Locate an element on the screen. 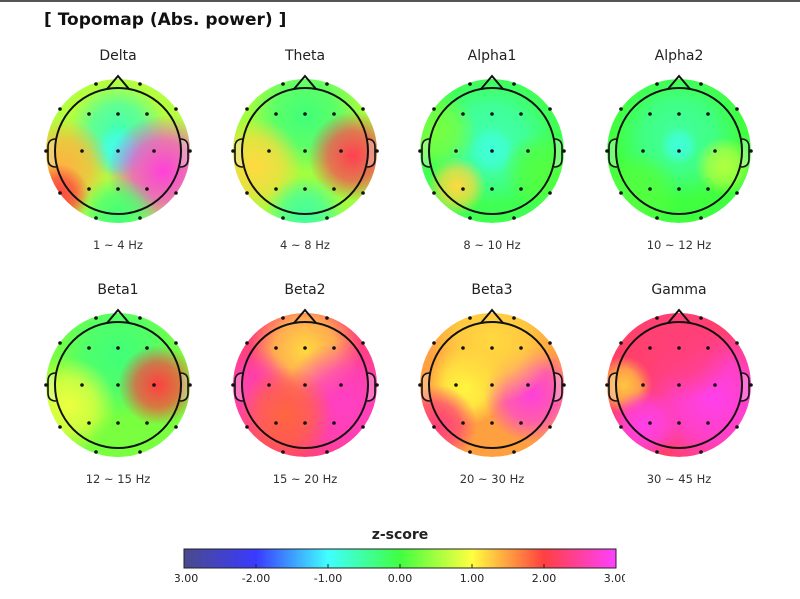 The width and height of the screenshot is (800, 599). colorbar-tick-label: 3.00 is located at coordinates (614, 578).